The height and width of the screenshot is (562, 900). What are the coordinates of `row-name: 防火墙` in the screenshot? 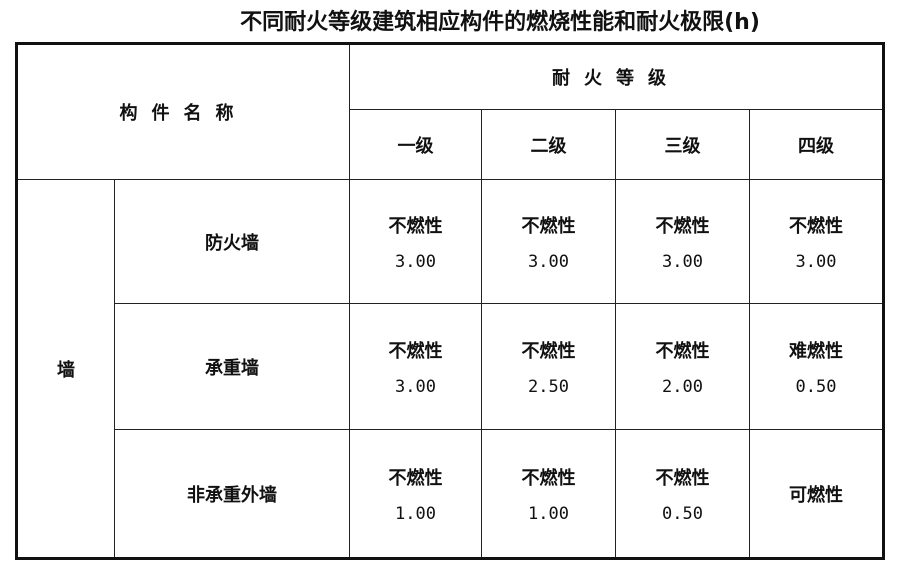 It's located at (232, 241).